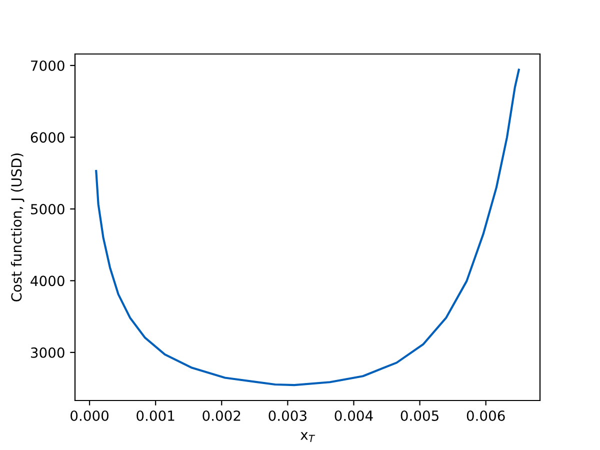 This screenshot has width=600, height=450. I want to click on x-axis-title: x$_{T}$, so click(308, 437).